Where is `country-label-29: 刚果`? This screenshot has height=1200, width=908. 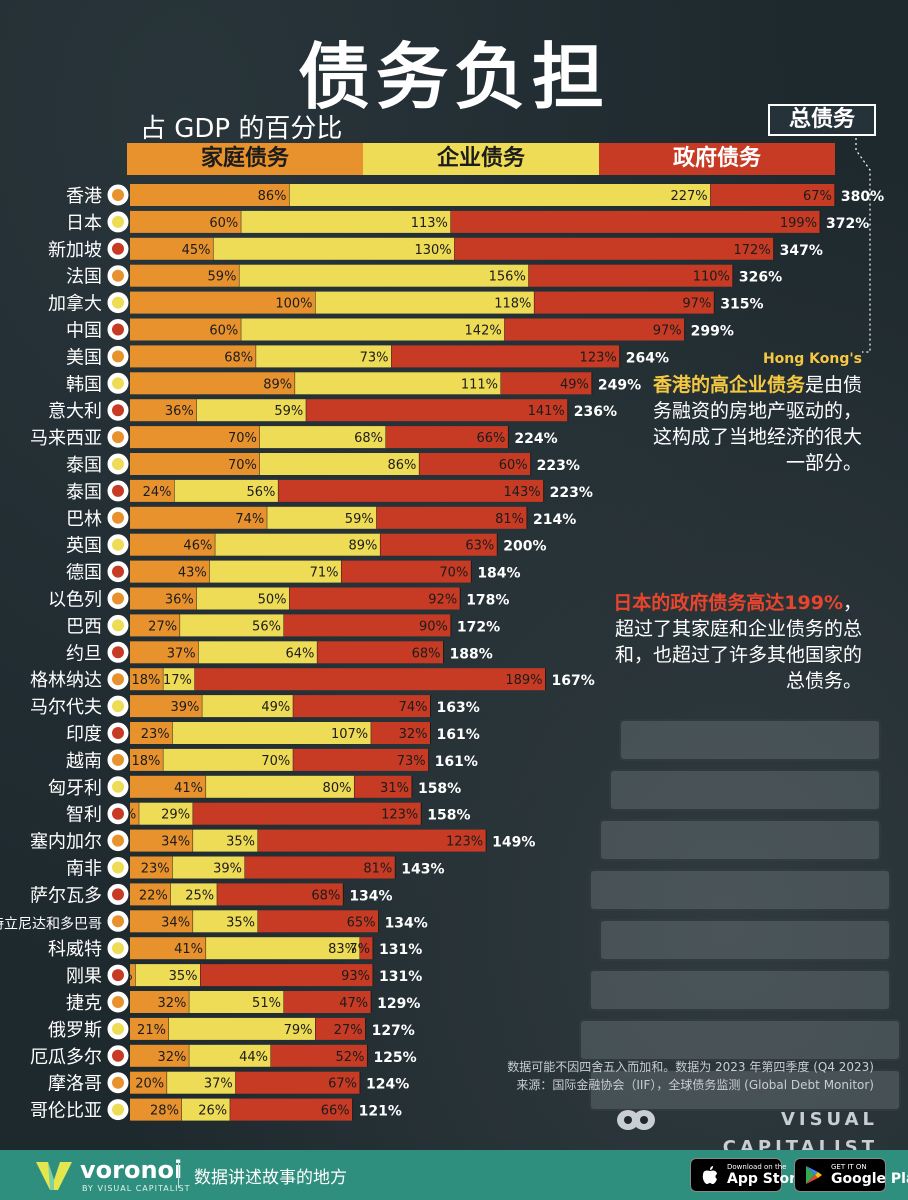
country-label-29: 刚果 is located at coordinates (84, 976).